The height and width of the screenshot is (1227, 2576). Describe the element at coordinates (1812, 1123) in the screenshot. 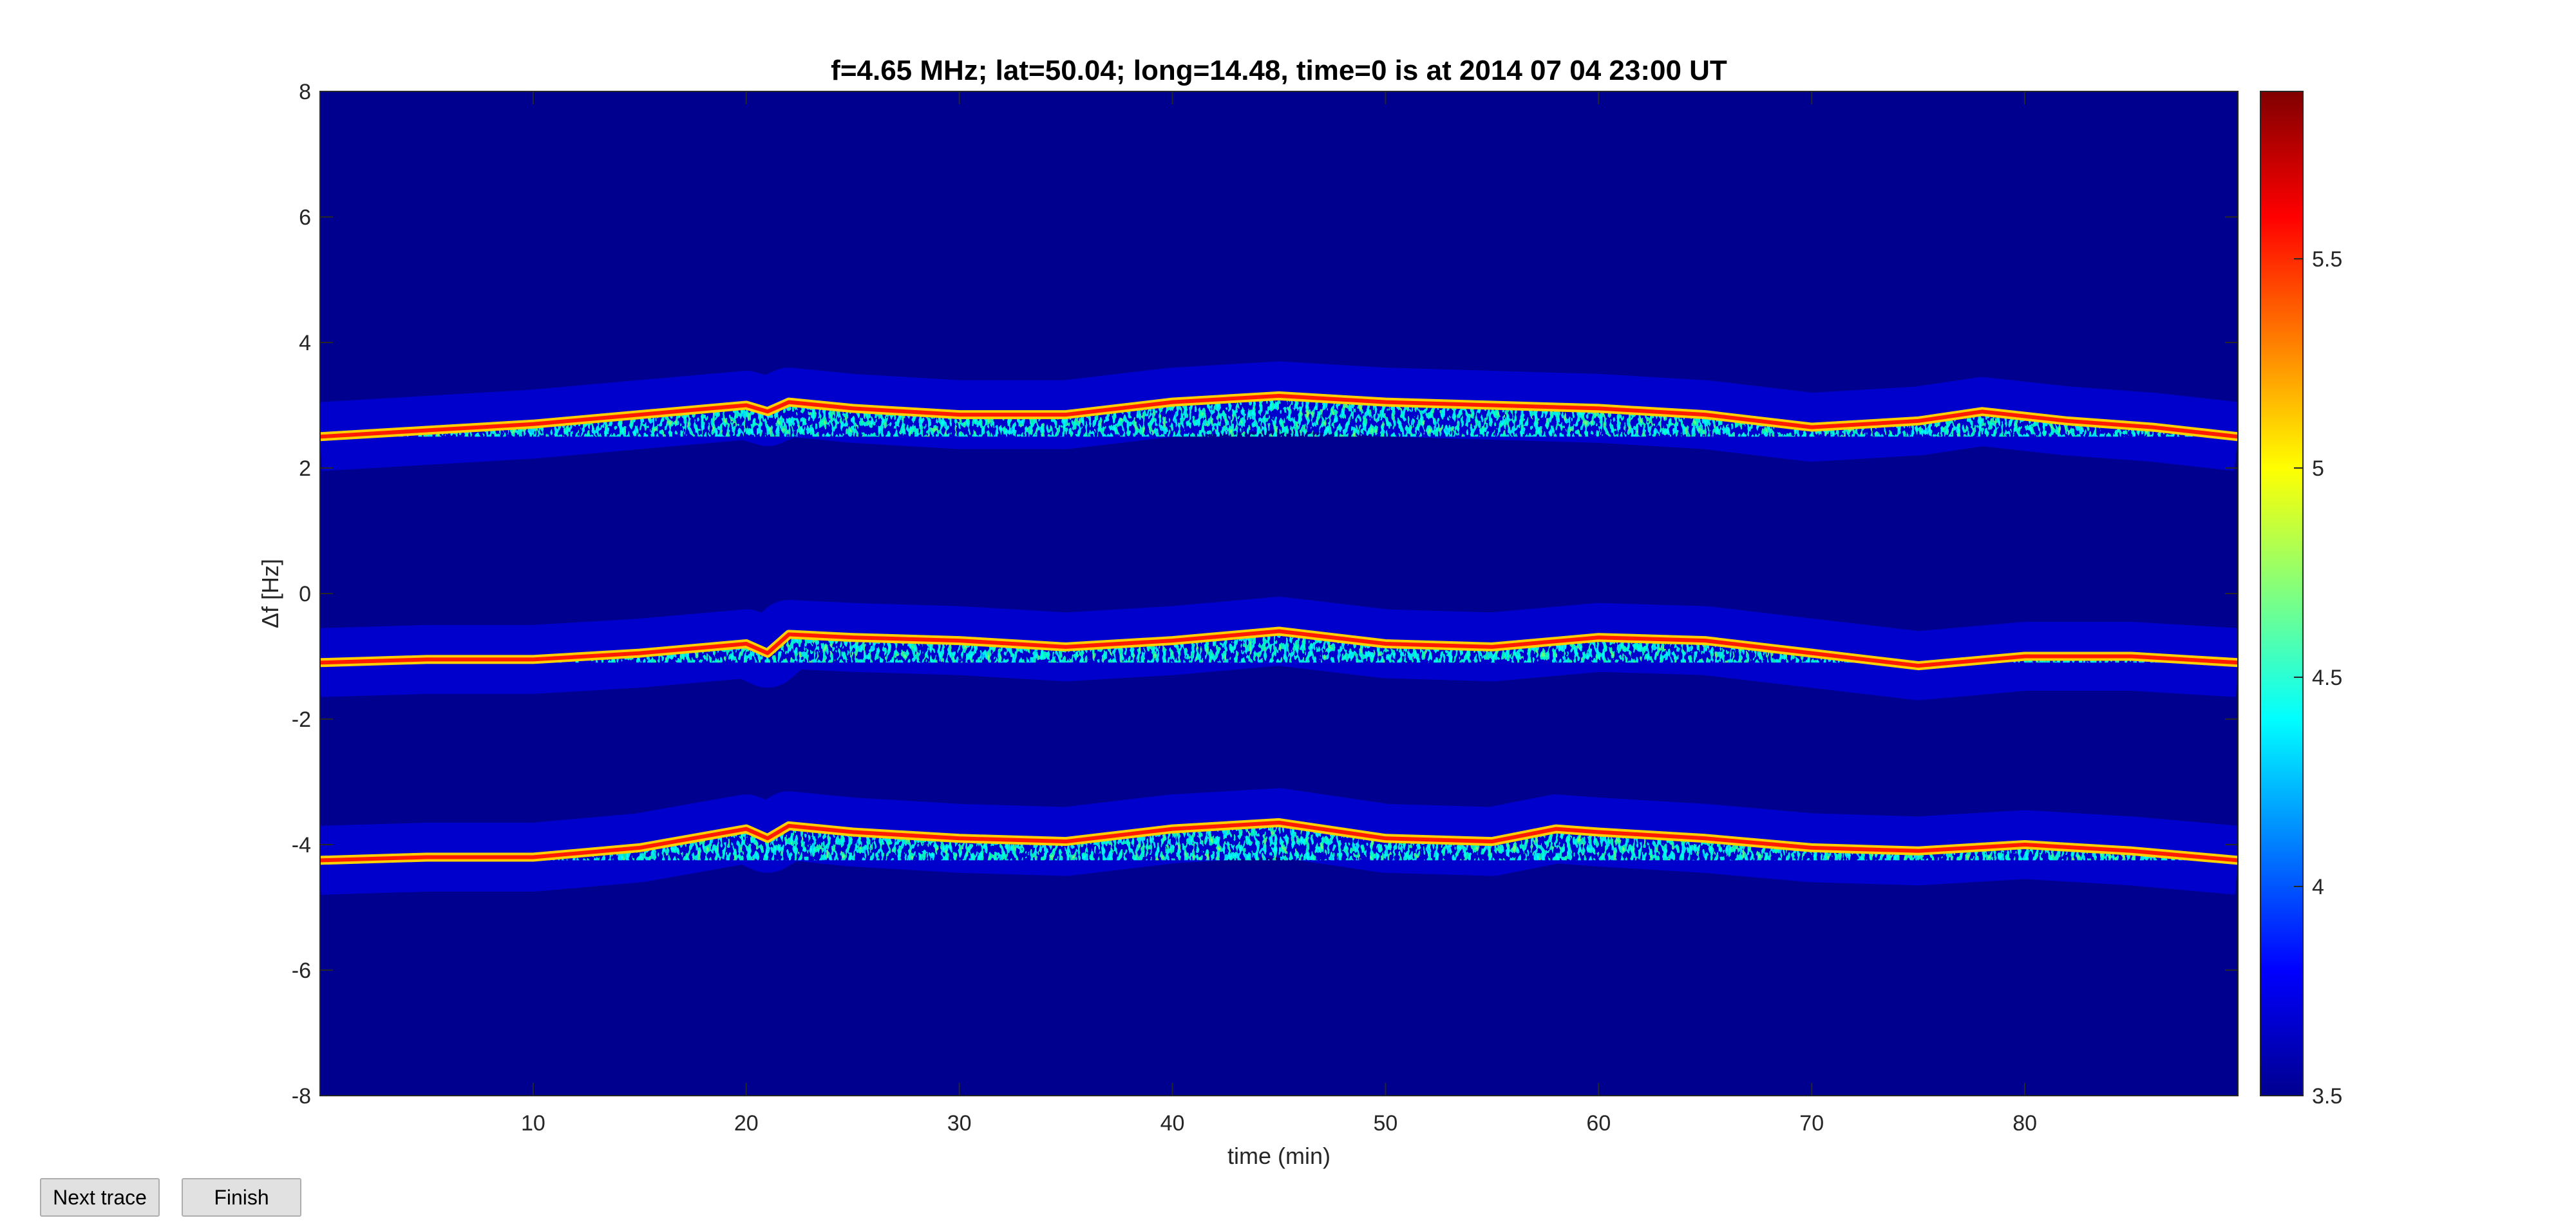

I see `x-tick-label-6: 70` at that location.